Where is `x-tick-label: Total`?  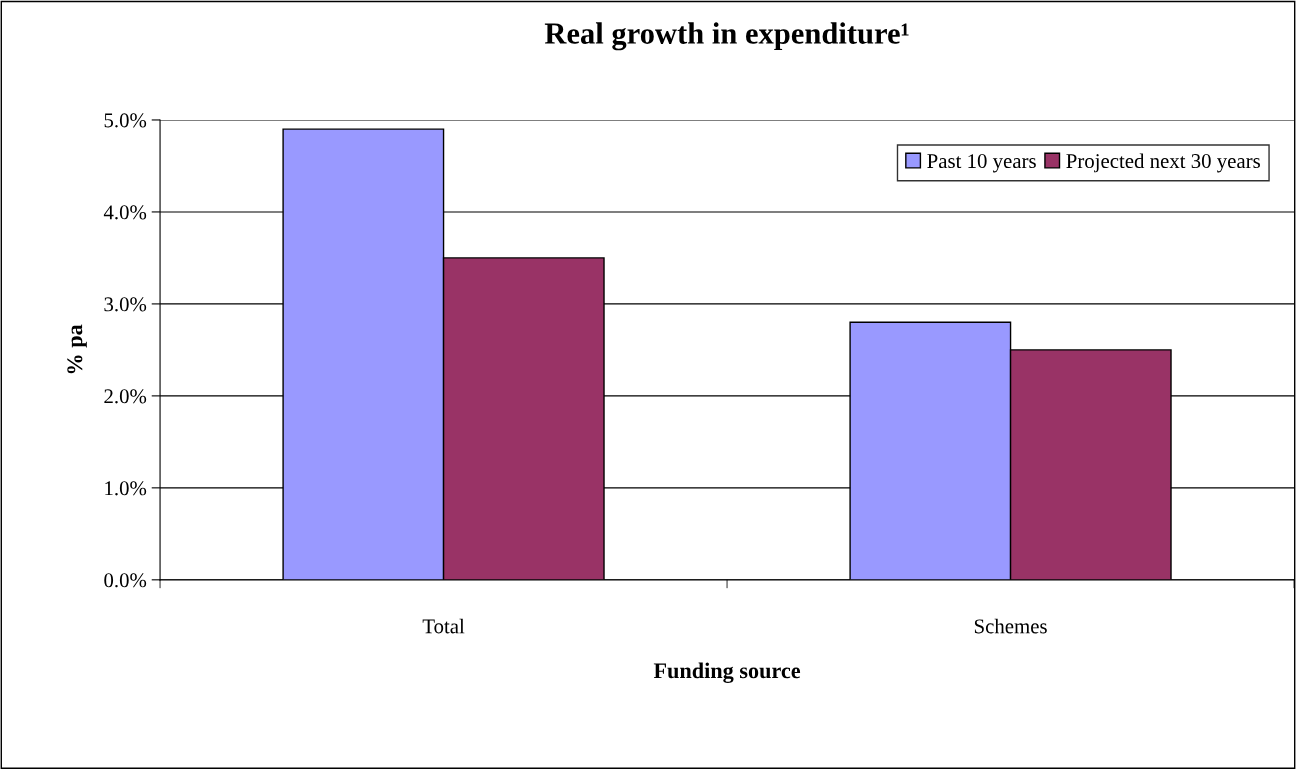
x-tick-label: Total is located at coordinates (443, 626).